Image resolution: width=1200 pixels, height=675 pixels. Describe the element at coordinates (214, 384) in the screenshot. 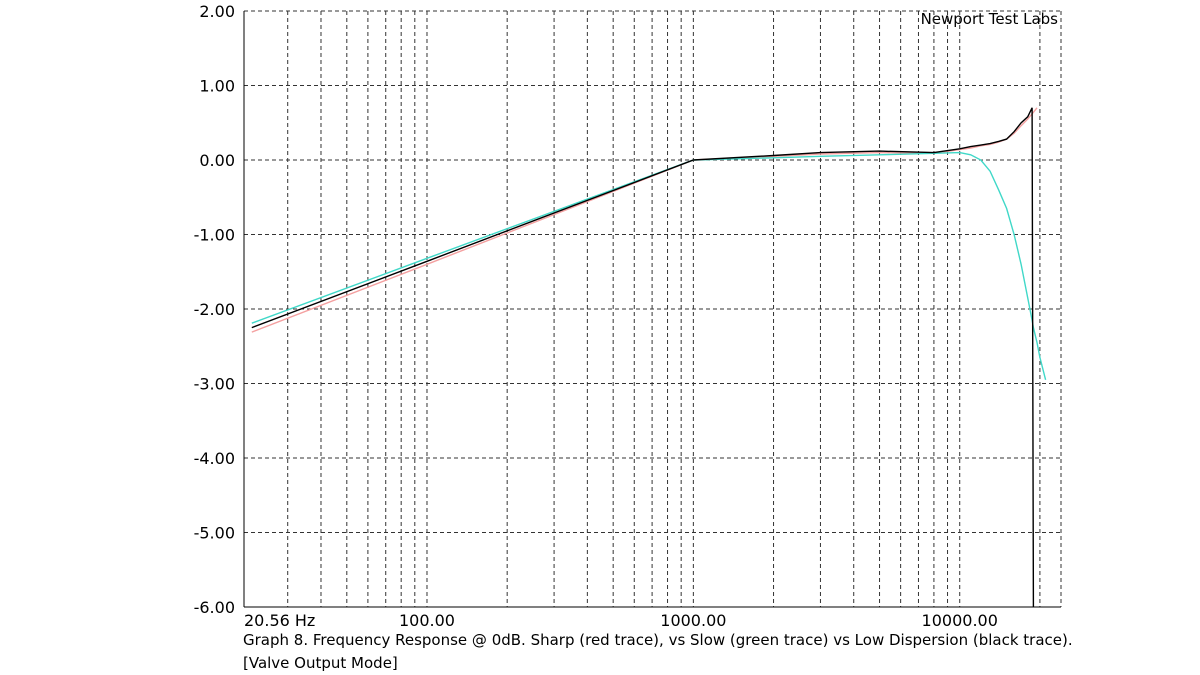

I see `y-tick-label: -3.00` at that location.